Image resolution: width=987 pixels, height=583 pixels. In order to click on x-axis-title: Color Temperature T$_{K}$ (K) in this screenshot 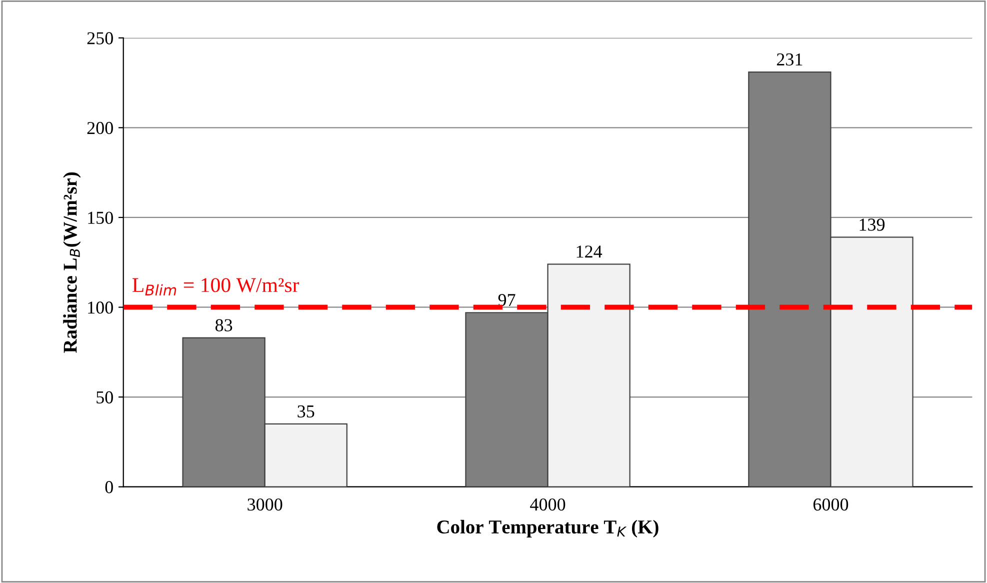, I will do `click(547, 529)`.